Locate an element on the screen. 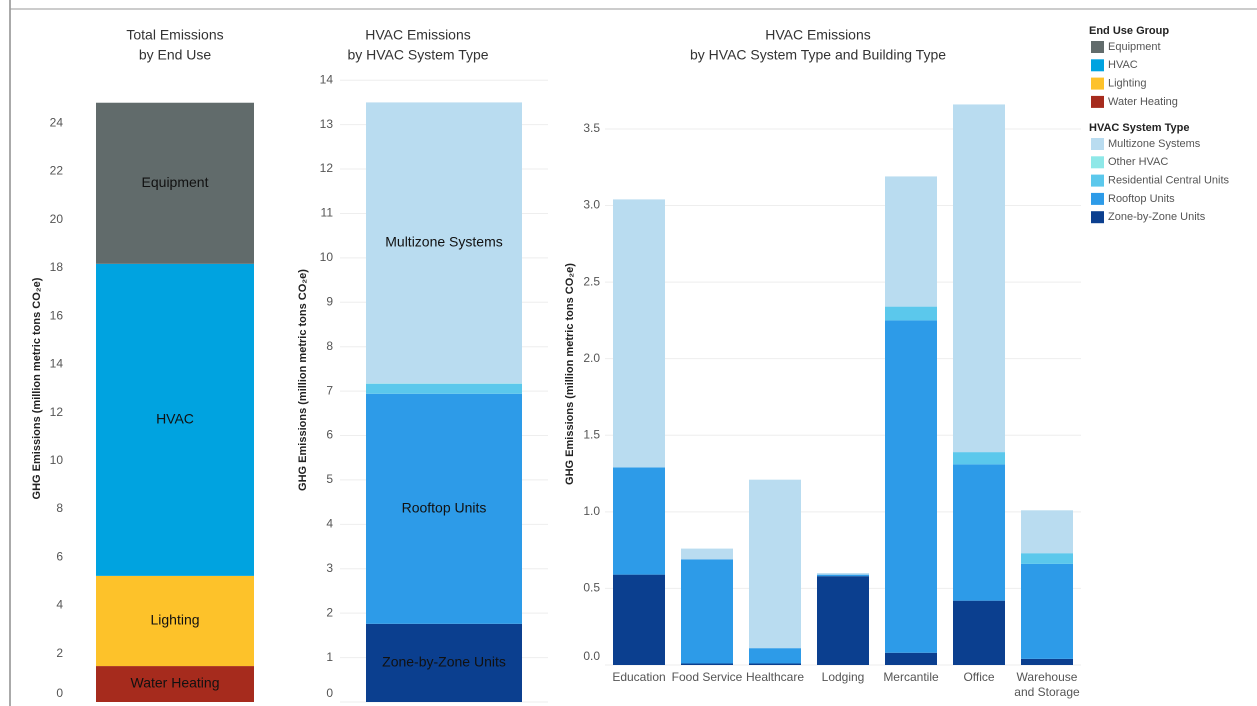 This screenshot has height=706, width=1257. legend-item: Lighting is located at coordinates (1127, 84).